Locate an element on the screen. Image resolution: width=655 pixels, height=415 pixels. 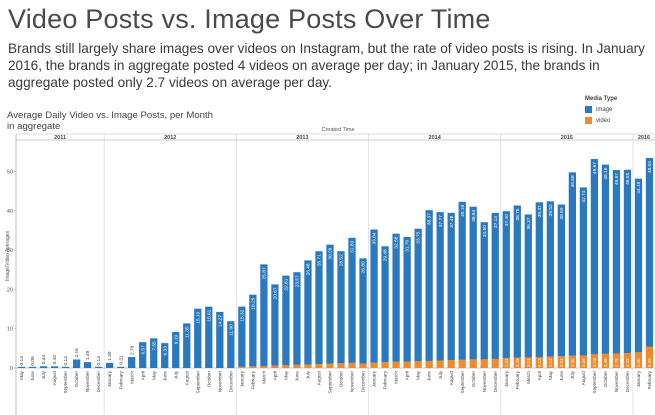
data-label-image-4: 0.14 is located at coordinates (66, 361).